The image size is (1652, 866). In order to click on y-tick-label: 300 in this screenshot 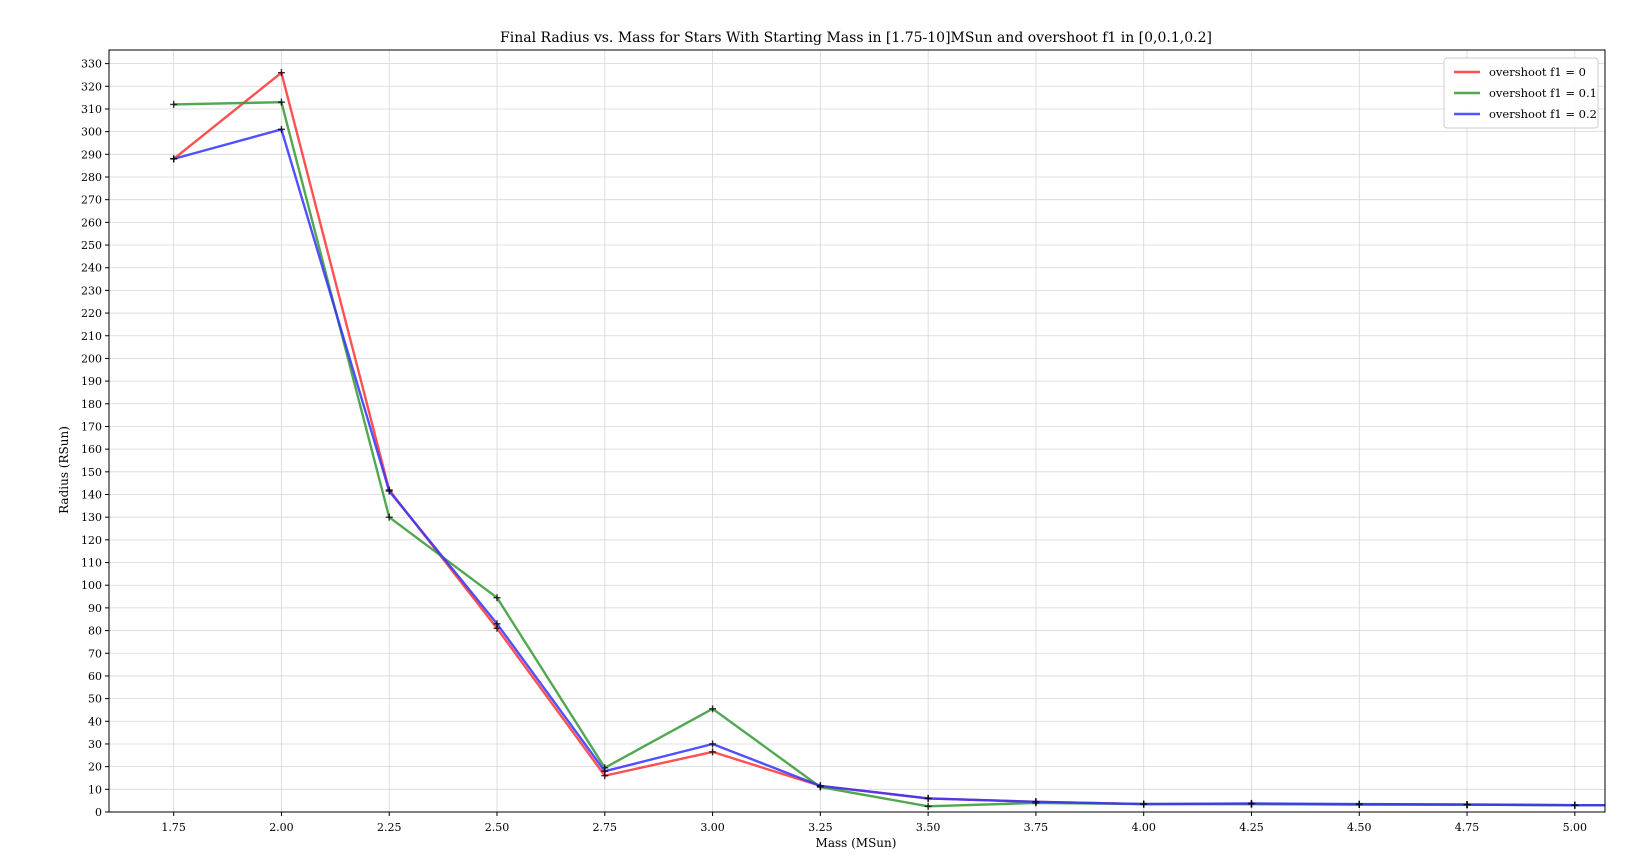, I will do `click(91, 132)`.